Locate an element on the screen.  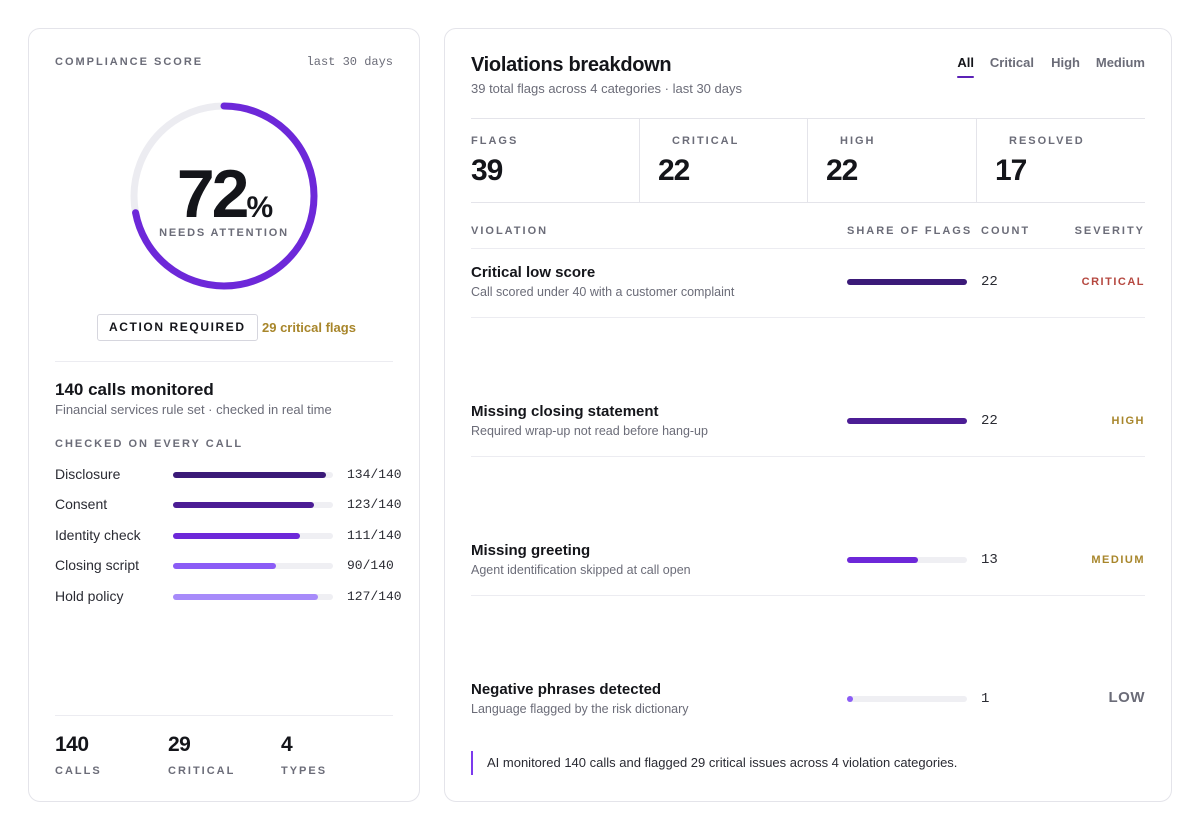
stat-label: TYPES is located at coordinates (304, 771).